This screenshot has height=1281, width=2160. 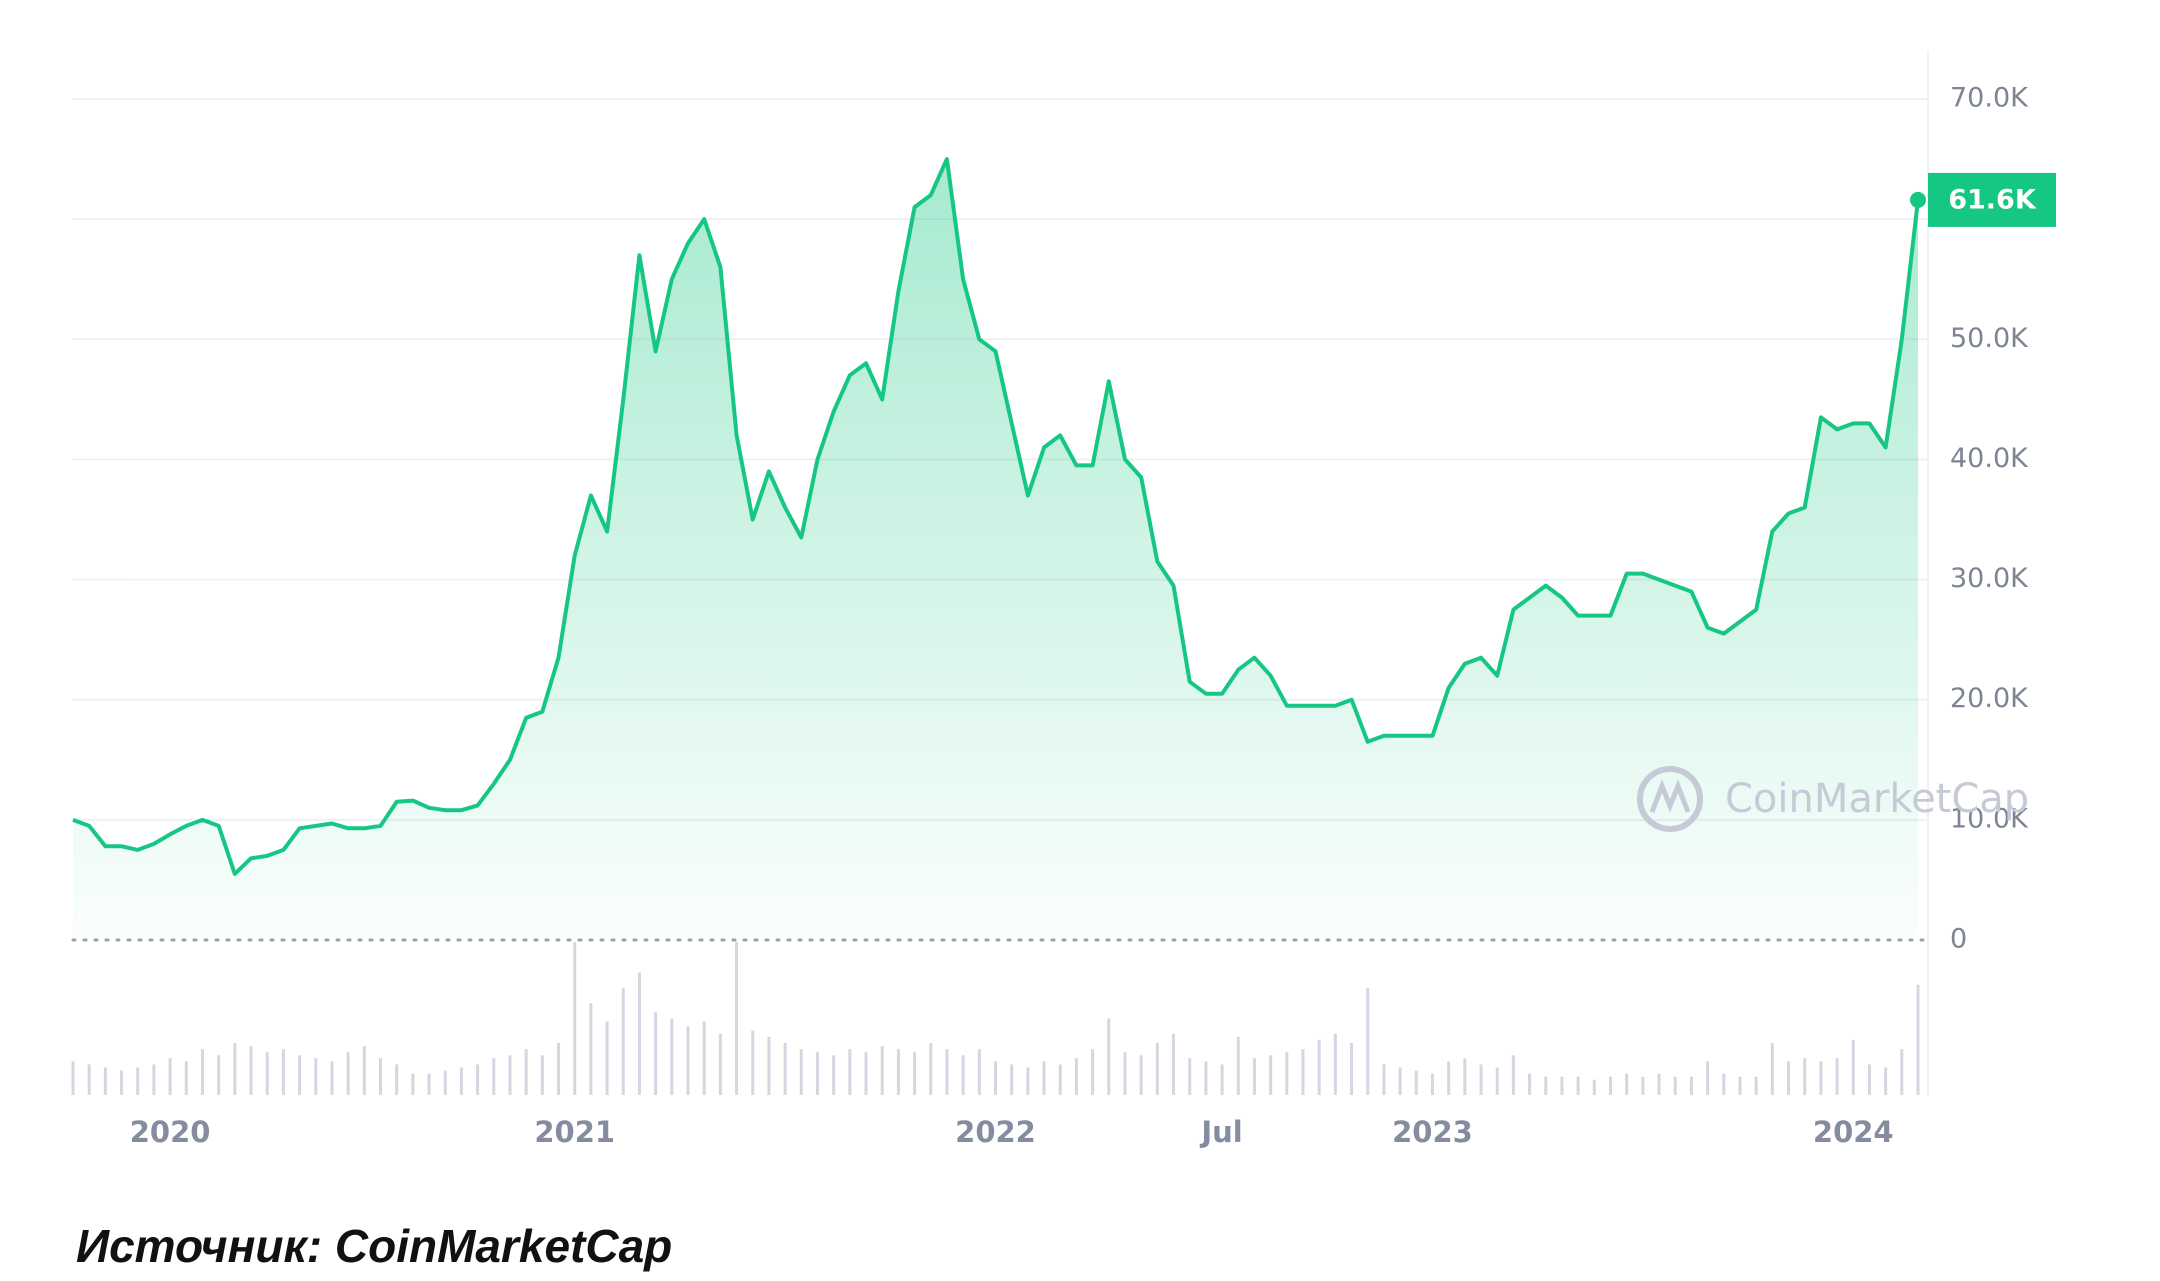 I want to click on current-dot, so click(x=1918, y=199).